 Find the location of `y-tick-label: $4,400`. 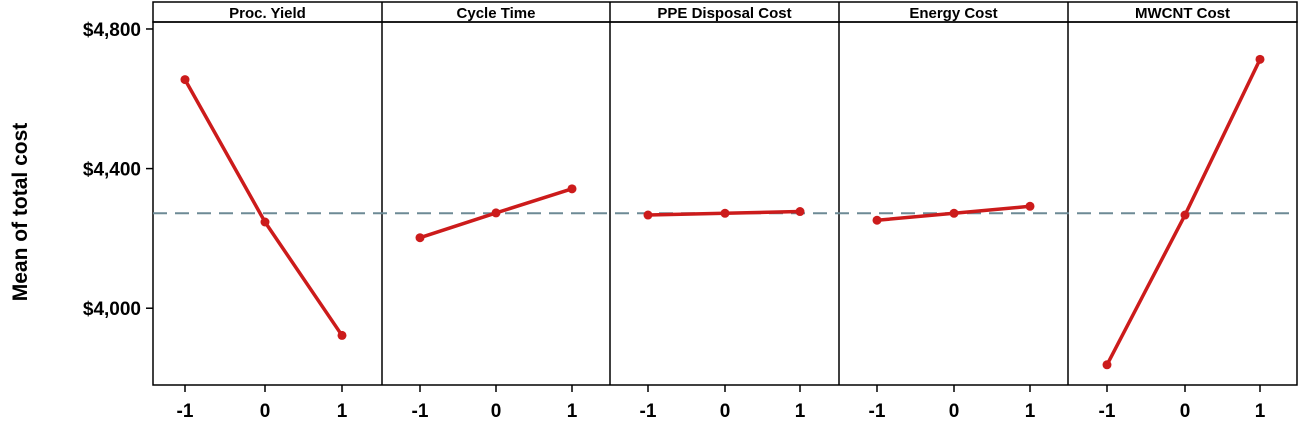

y-tick-label: $4,400 is located at coordinates (112, 170).